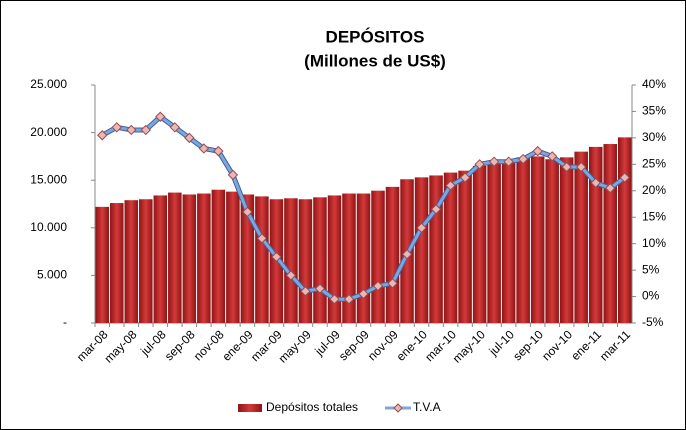  I want to click on y-tick-label: 5.000, so click(52, 275).